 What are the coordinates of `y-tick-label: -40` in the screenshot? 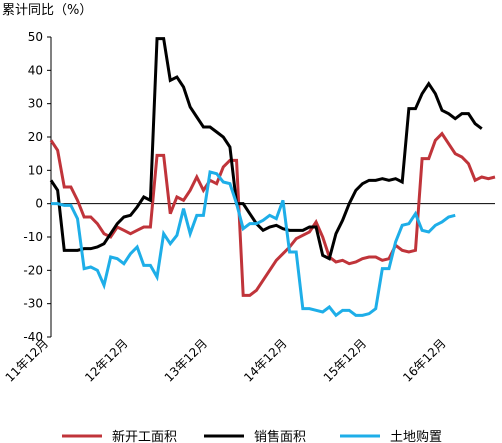 It's located at (33, 337).